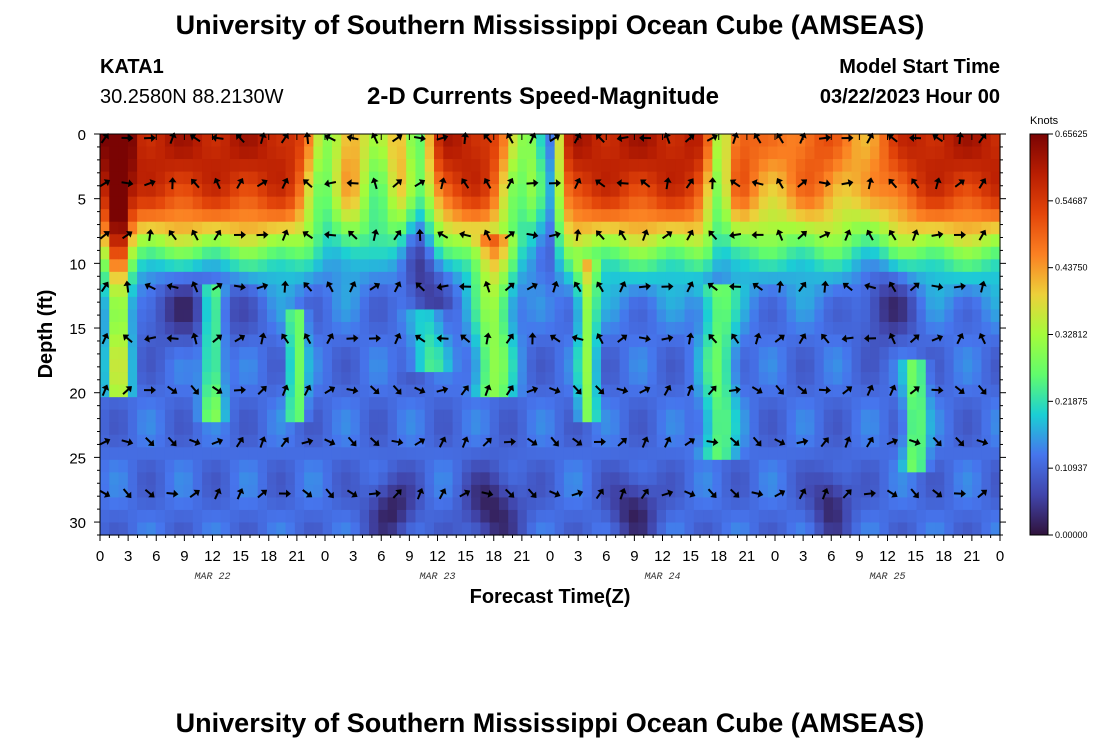 The height and width of the screenshot is (750, 1100). I want to click on y-tick-label: 20, so click(77, 394).